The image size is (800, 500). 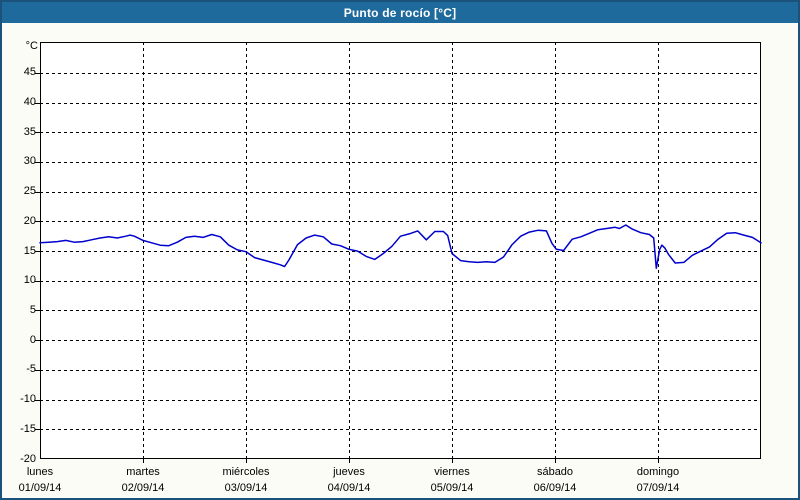 I want to click on x-weekday-label: domingo, so click(x=658, y=472).